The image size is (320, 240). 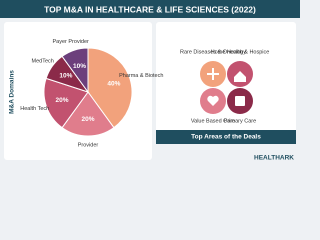 I want to click on category-label: MedTech, so click(x=43, y=61).